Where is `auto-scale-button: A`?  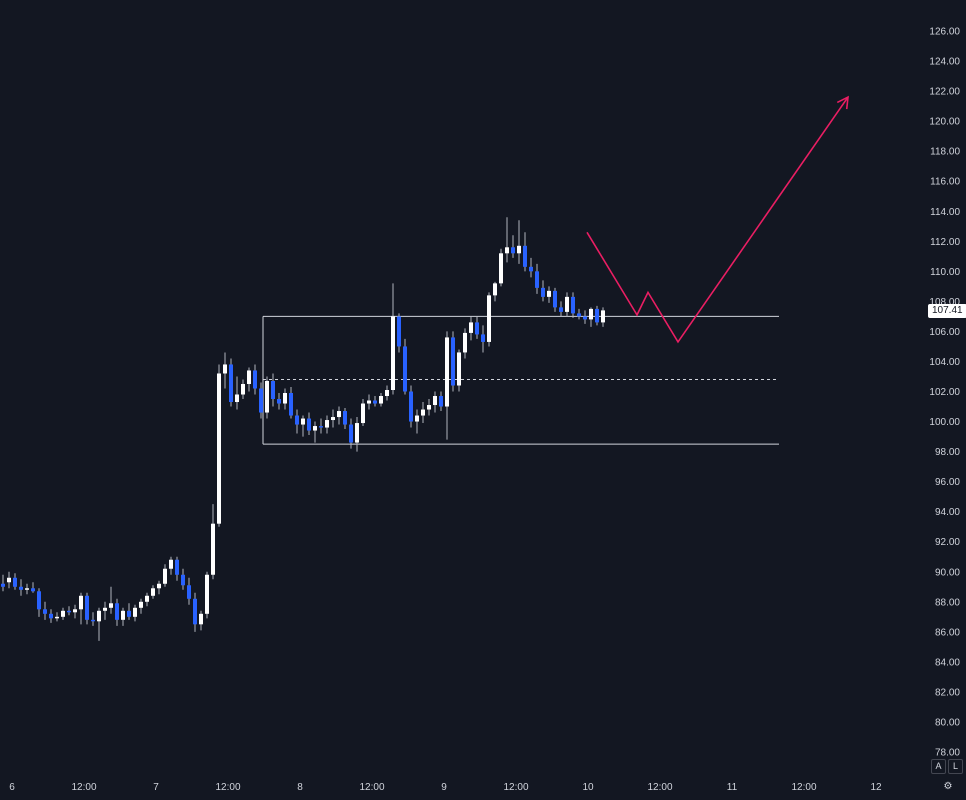
auto-scale-button: A is located at coordinates (938, 766).